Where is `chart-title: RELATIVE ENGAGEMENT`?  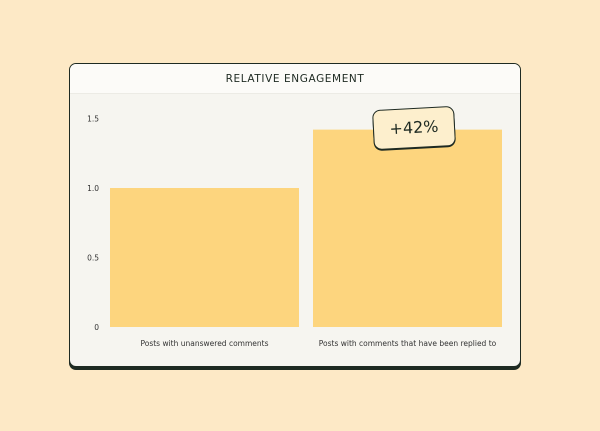
chart-title: RELATIVE ENGAGEMENT is located at coordinates (295, 79).